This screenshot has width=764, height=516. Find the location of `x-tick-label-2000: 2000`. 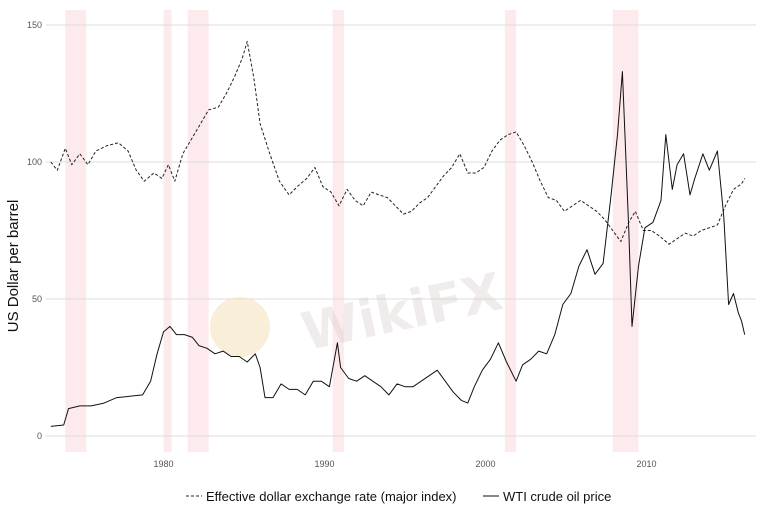

x-tick-label-2000: 2000 is located at coordinates (486, 464).